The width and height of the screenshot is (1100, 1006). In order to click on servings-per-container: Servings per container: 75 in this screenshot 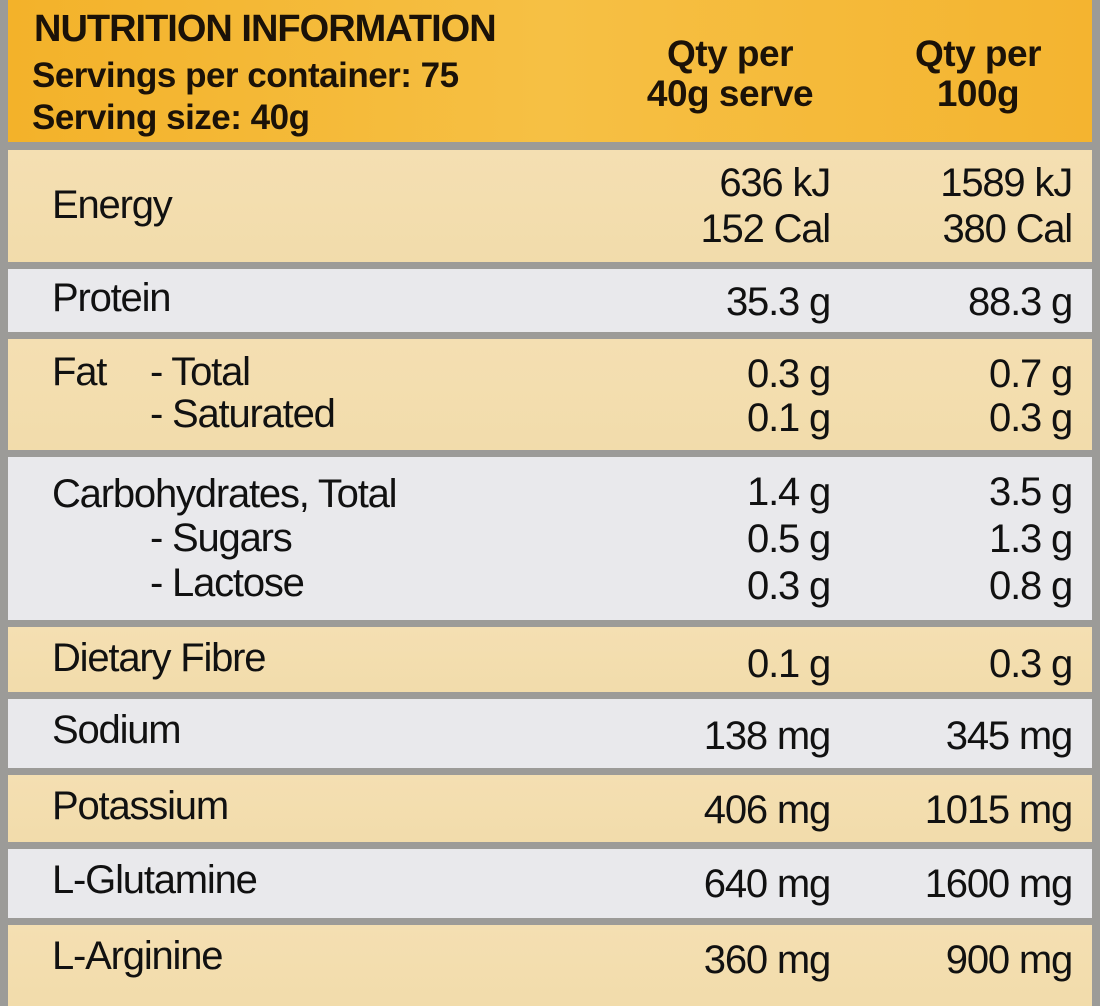, I will do `click(245, 75)`.